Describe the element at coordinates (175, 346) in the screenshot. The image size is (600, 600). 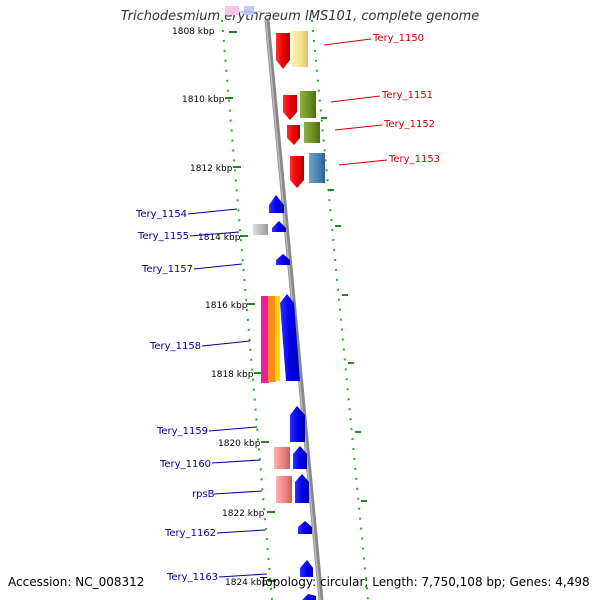
I see `gene-label-left: Tery_1158` at that location.